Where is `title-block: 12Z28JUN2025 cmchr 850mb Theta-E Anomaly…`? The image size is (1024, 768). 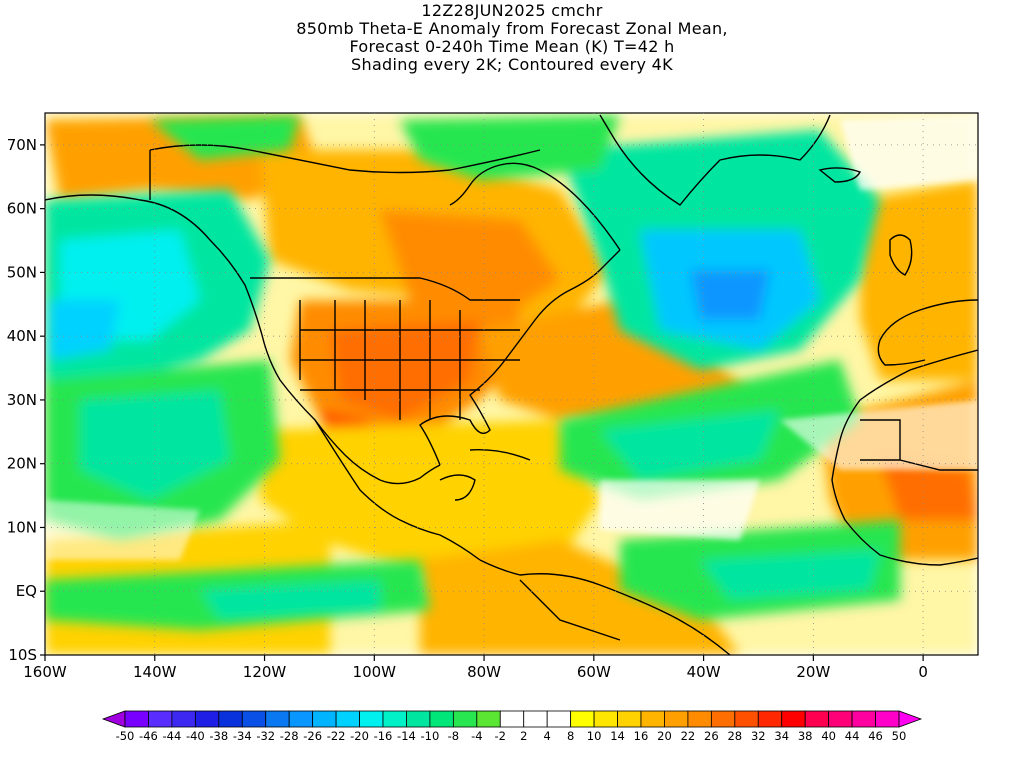
title-block: 12Z28JUN2025 cmchr 850mb Theta-E Anomaly… is located at coordinates (512, 38).